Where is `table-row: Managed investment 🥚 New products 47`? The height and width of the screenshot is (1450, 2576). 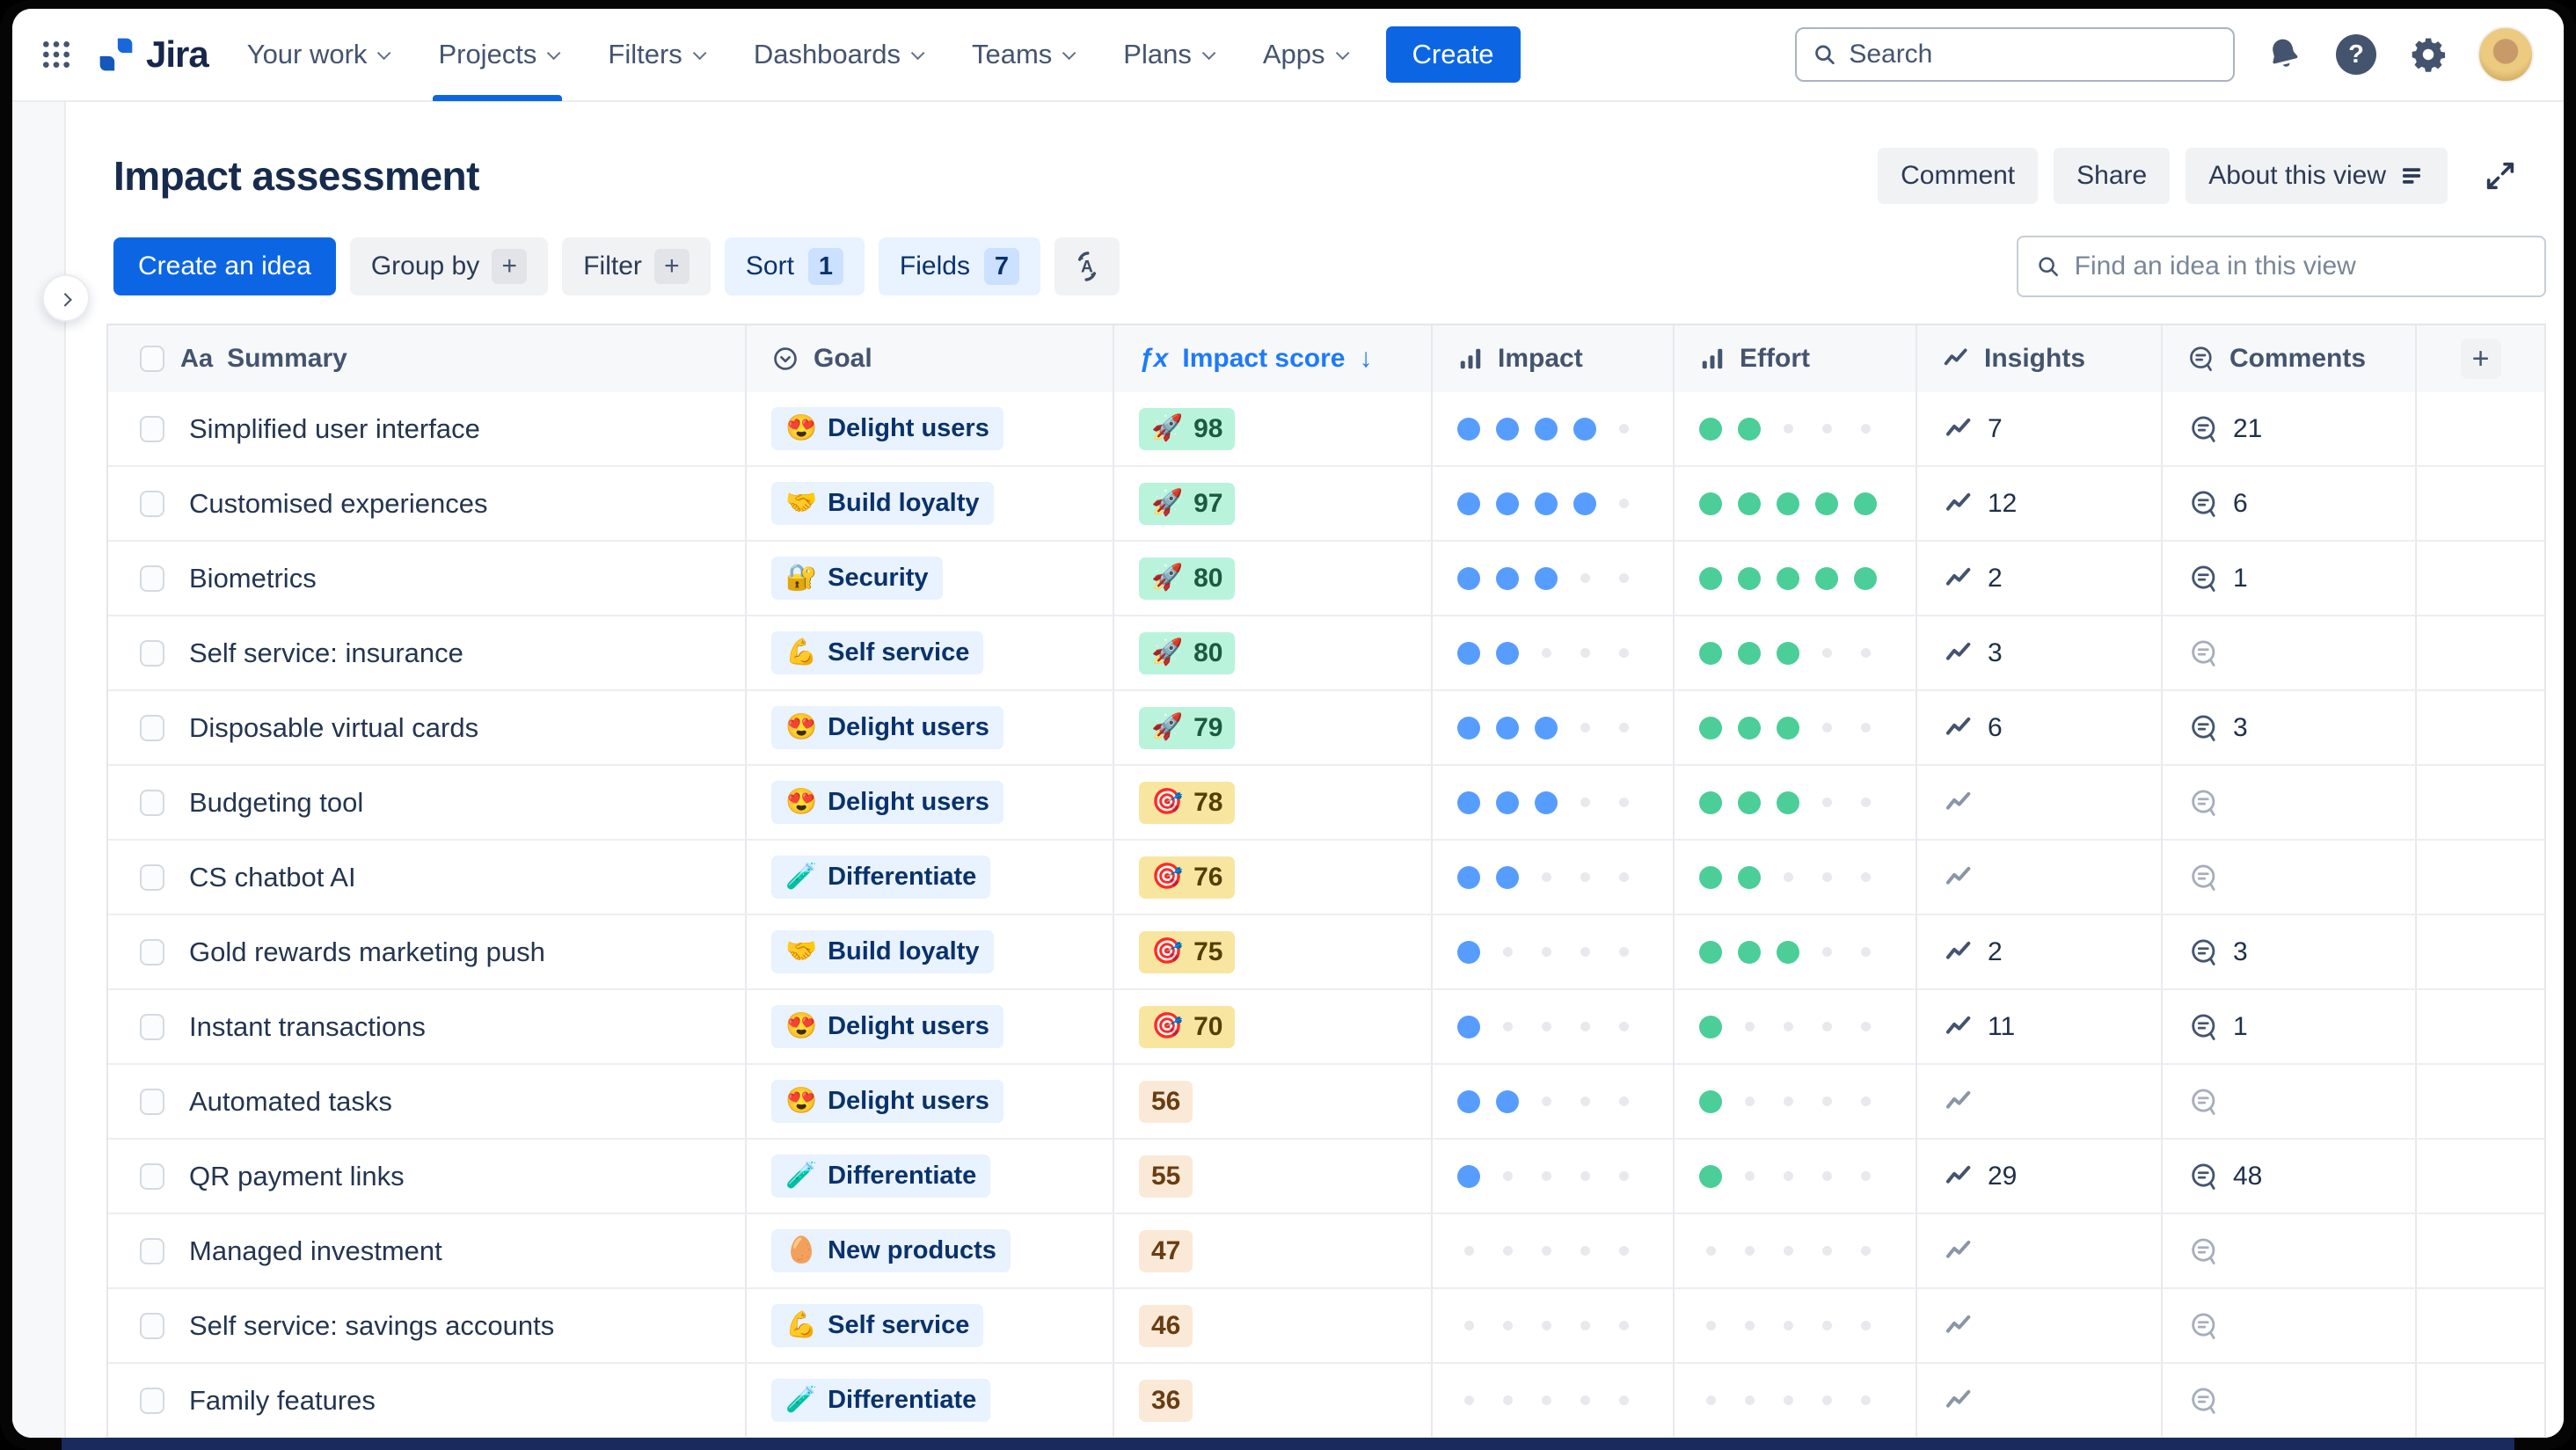 table-row: Managed investment 🥚 New products 47 is located at coordinates (1326, 1251).